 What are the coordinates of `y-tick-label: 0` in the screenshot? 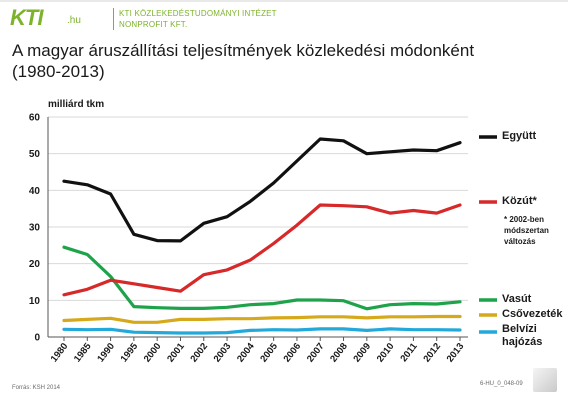 It's located at (37, 338).